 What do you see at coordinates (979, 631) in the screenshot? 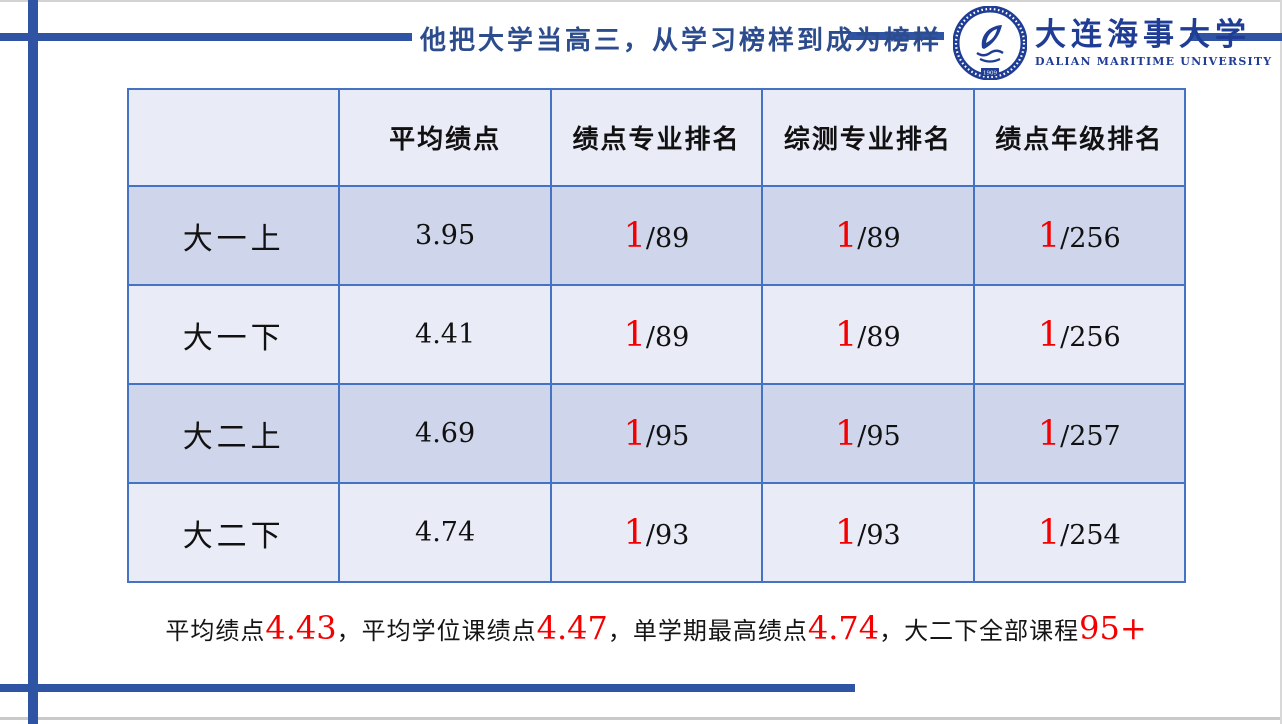
I see `summary-text: ，大二下全部课程` at bounding box center [979, 631].